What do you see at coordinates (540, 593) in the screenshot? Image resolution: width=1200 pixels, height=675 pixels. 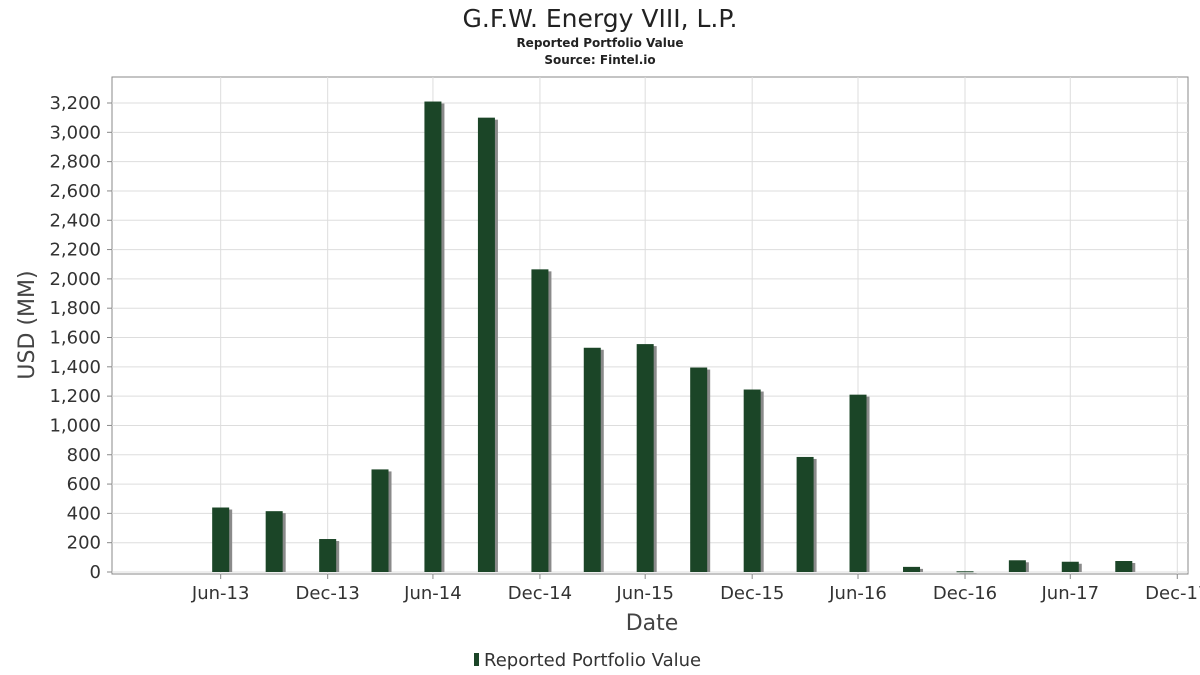 I see `x-tick-label: Dec-14` at bounding box center [540, 593].